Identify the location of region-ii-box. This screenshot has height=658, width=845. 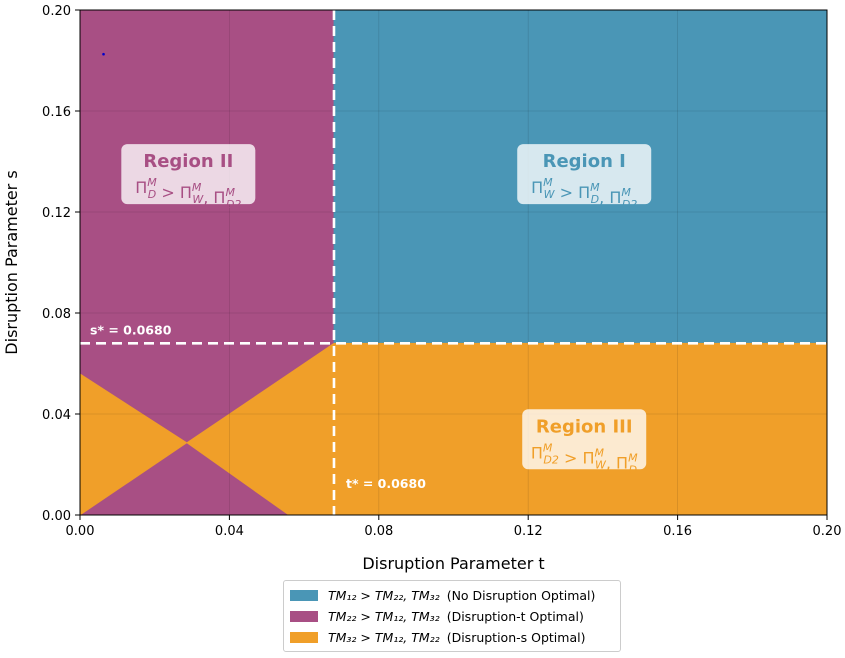
(188, 174).